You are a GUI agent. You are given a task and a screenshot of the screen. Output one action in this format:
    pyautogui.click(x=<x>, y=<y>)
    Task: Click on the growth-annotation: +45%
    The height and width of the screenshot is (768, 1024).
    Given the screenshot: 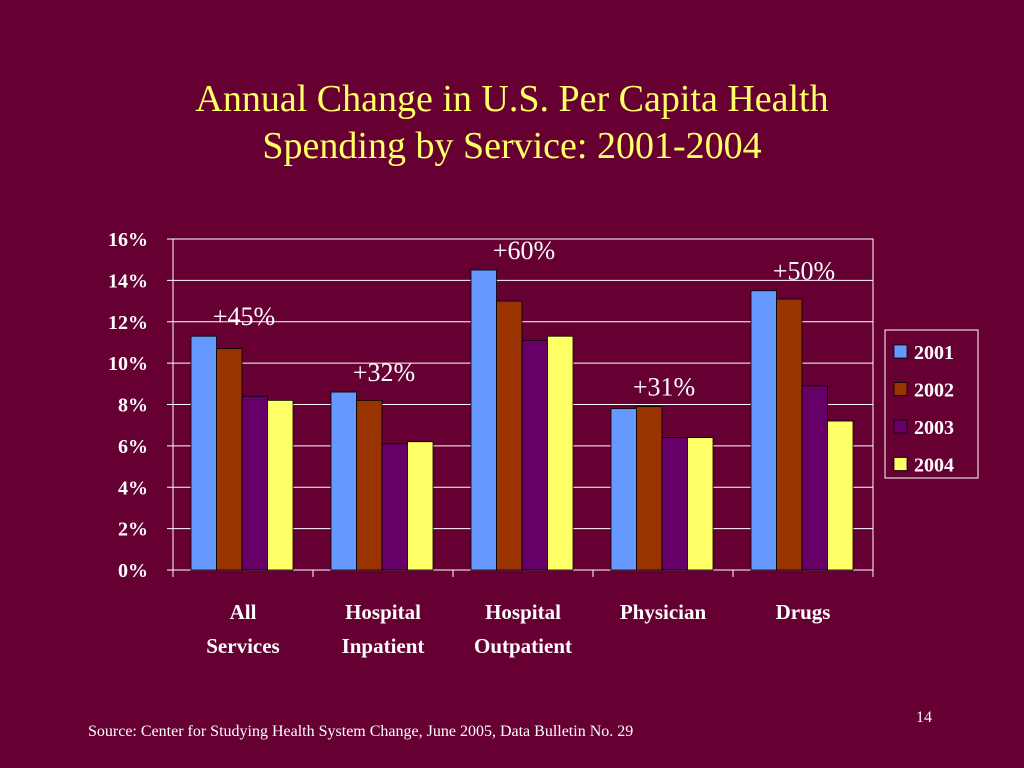 What is the action you would take?
    pyautogui.click(x=244, y=316)
    